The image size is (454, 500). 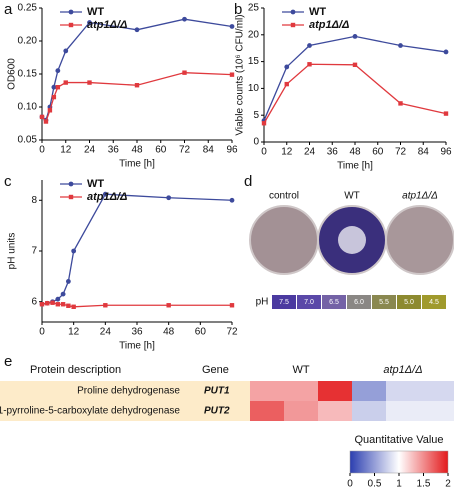 What do you see at coordinates (256, 142) in the screenshot?
I see `y-tick-label: 0` at bounding box center [256, 142].